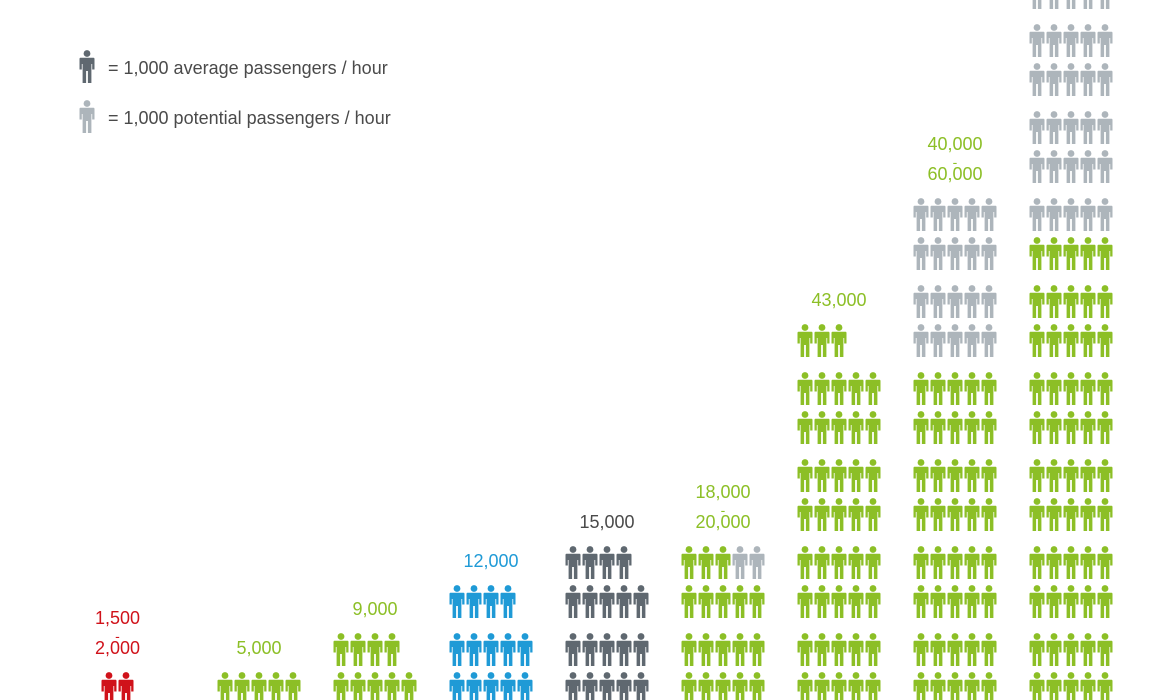 The height and width of the screenshot is (700, 1170). What do you see at coordinates (117, 636) in the screenshot?
I see `label-dash: -` at bounding box center [117, 636].